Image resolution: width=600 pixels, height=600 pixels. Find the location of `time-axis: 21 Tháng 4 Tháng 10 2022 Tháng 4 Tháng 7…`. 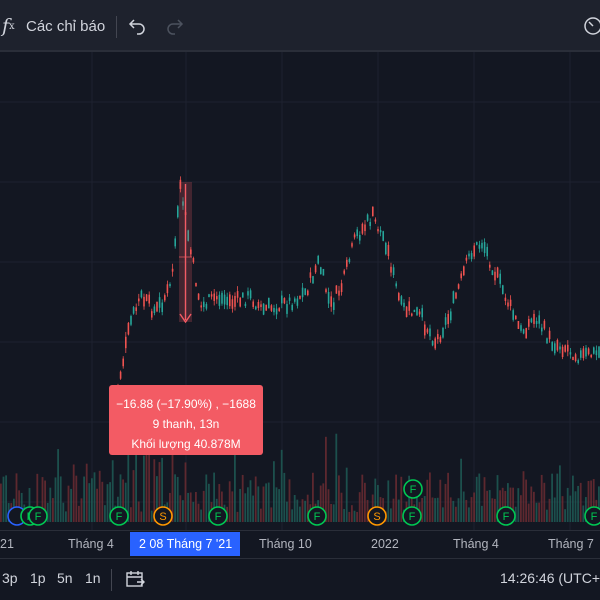

time-axis: 21 Tháng 4 Tháng 10 2022 Tháng 4 Tháng 7… is located at coordinates (300, 544).